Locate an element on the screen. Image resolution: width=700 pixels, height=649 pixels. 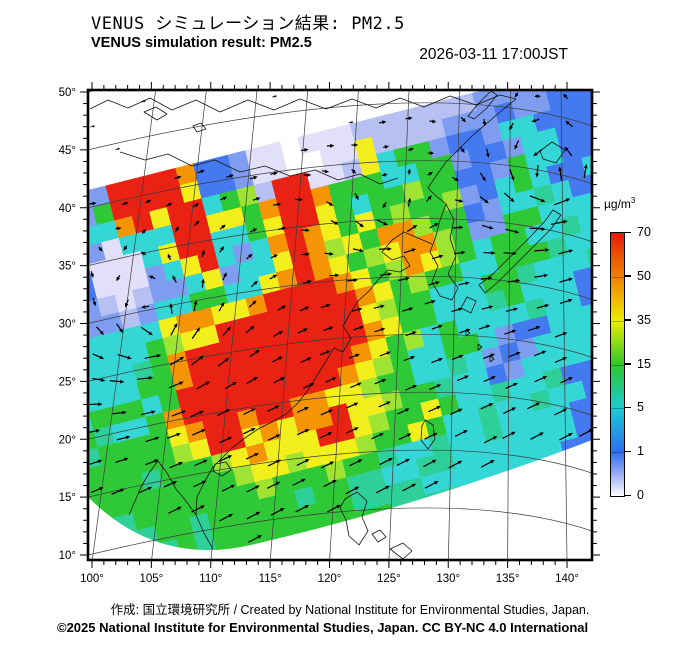
lat-axis-label: 10° is located at coordinates (67, 556).